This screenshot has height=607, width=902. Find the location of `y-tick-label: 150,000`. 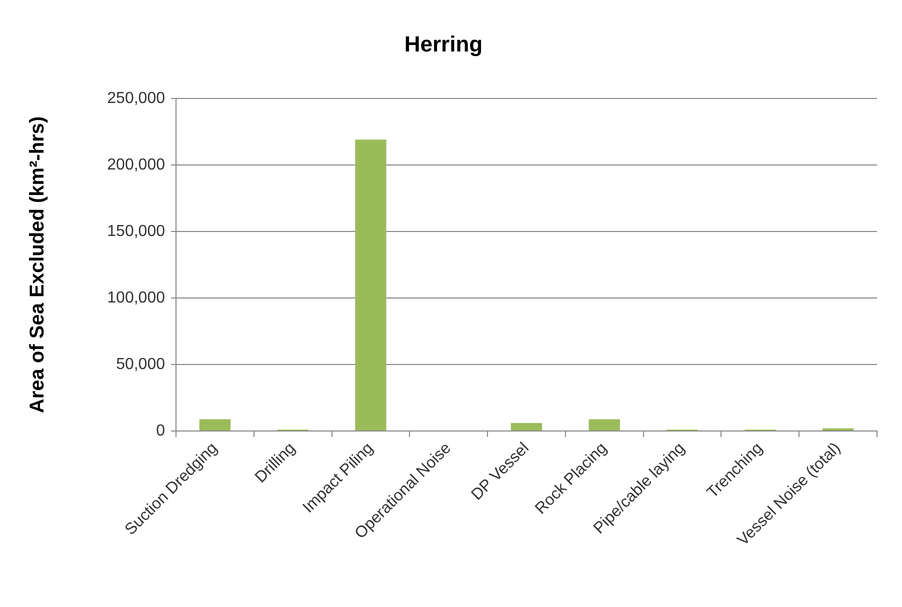

y-tick-label: 150,000 is located at coordinates (136, 231).